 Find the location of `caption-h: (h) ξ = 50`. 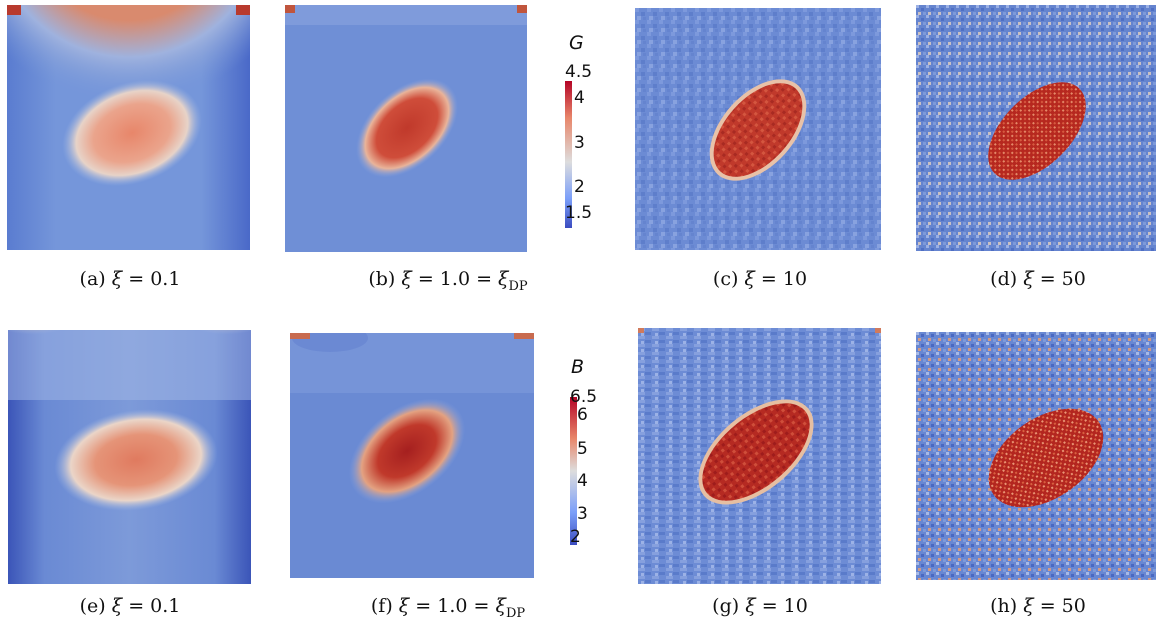

caption-h: (h) ξ = 50 is located at coordinates (1038, 606).